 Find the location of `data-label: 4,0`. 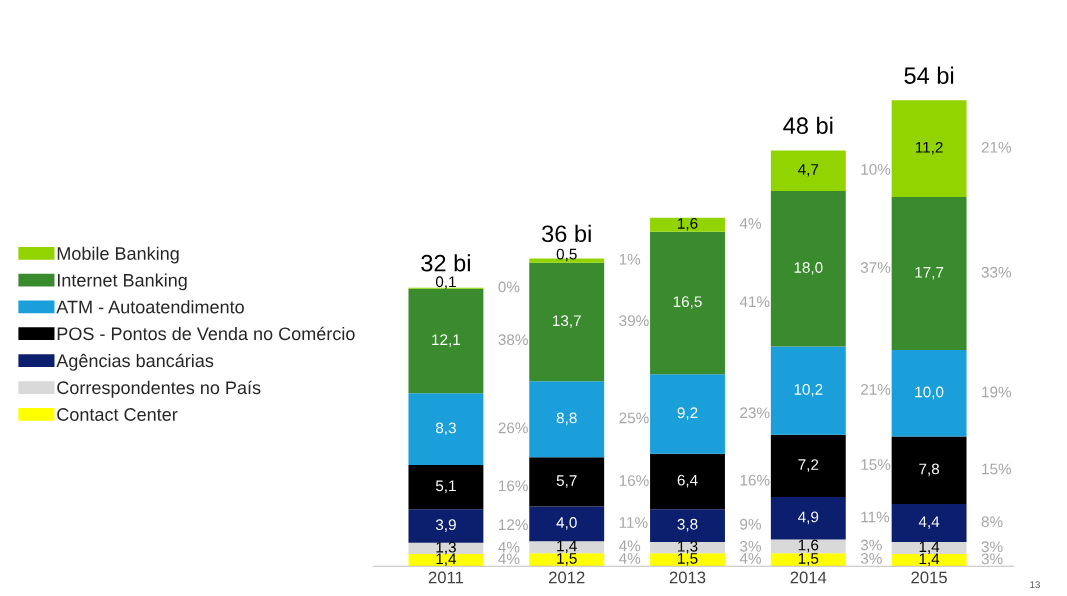

data-label: 4,0 is located at coordinates (566, 523).